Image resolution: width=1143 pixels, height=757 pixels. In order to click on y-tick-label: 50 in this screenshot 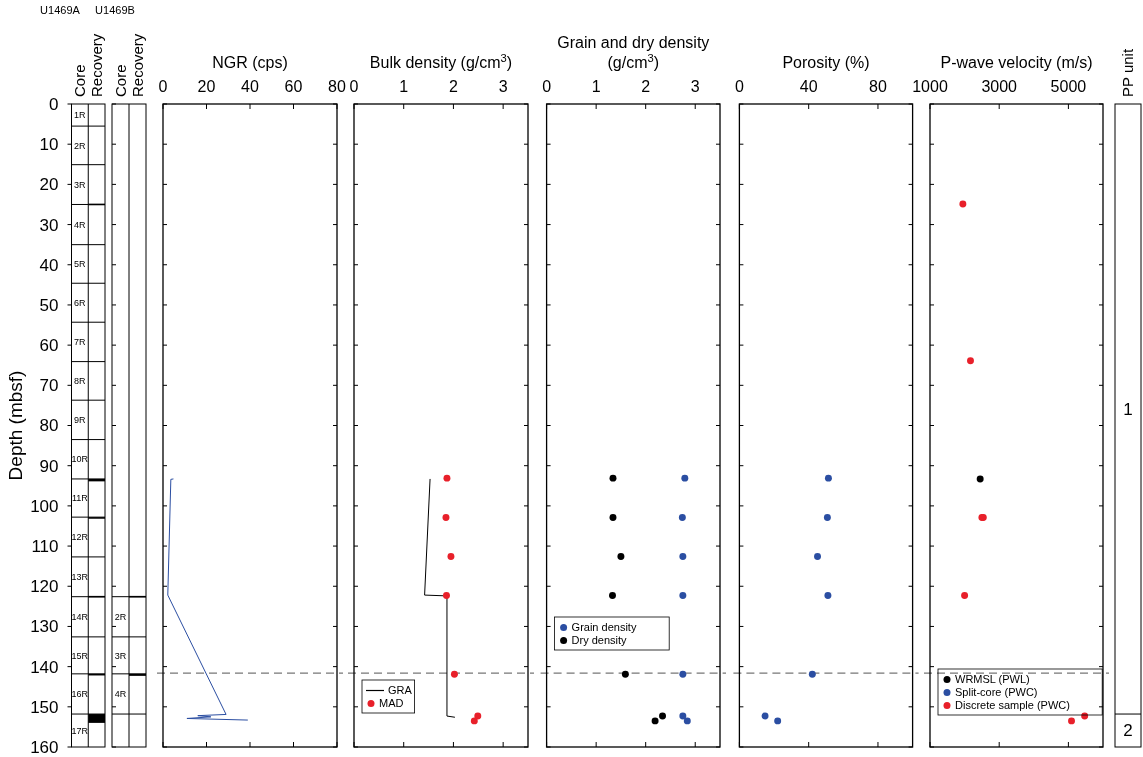, I will do `click(49, 305)`.